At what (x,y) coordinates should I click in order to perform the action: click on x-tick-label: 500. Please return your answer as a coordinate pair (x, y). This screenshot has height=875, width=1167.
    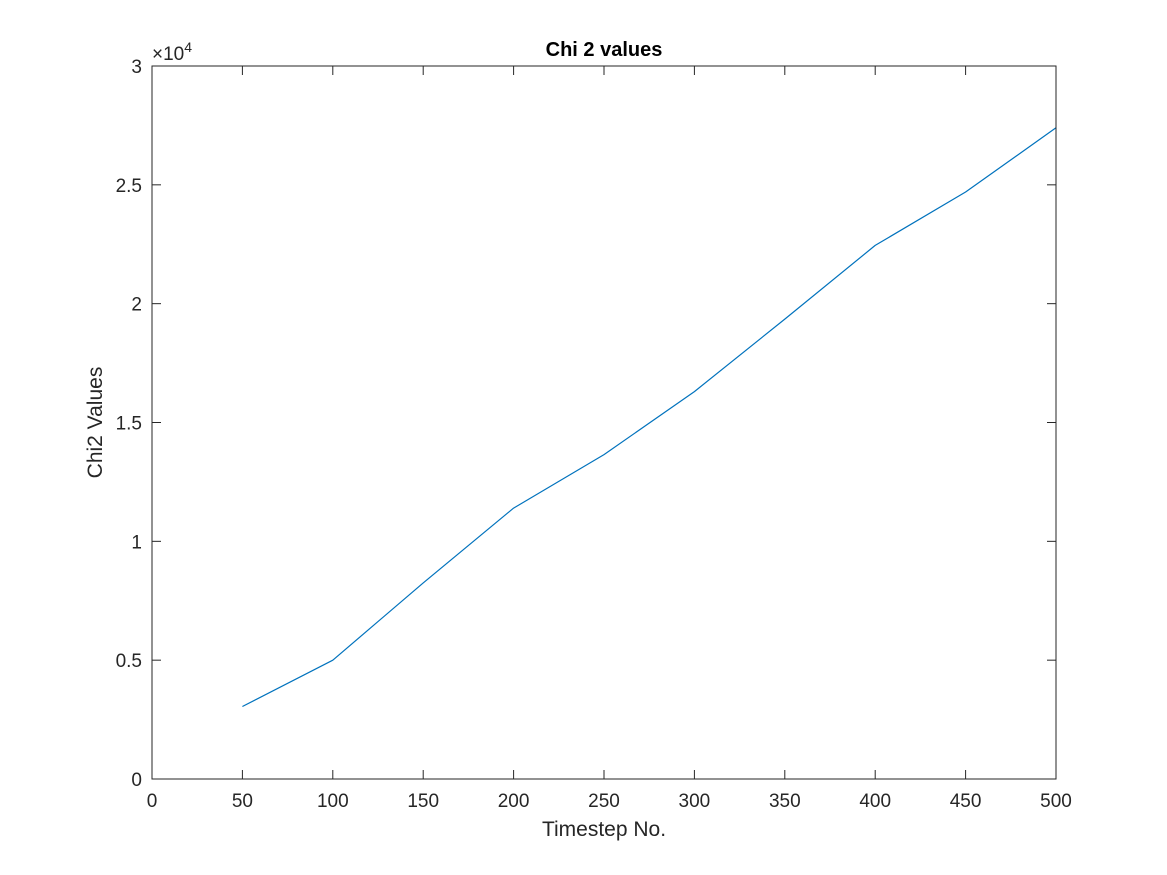
    Looking at the image, I should click on (1056, 801).